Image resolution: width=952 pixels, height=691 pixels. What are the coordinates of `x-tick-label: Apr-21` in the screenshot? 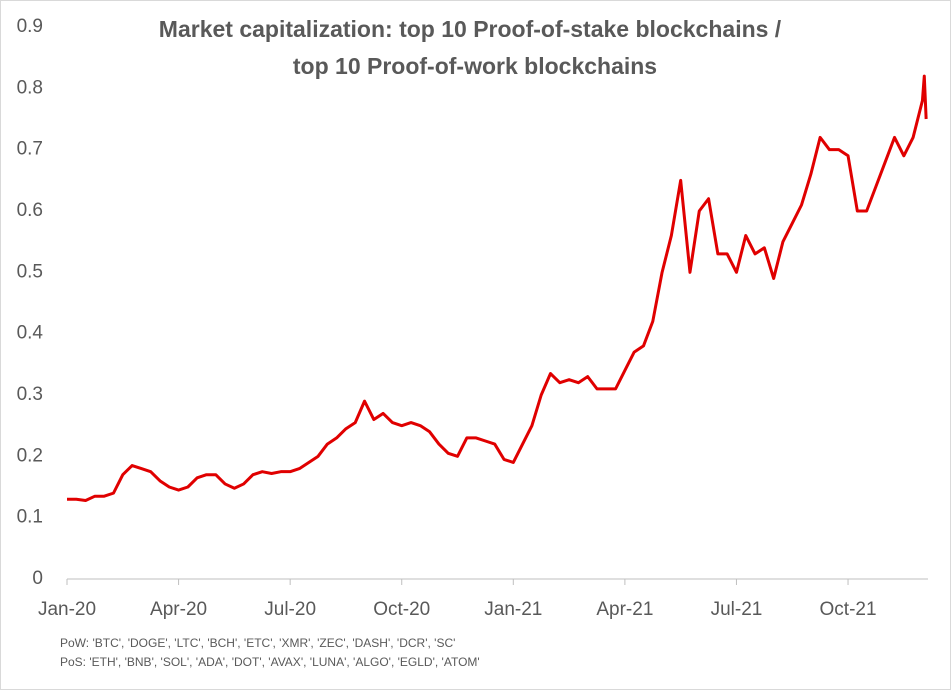 It's located at (624, 609).